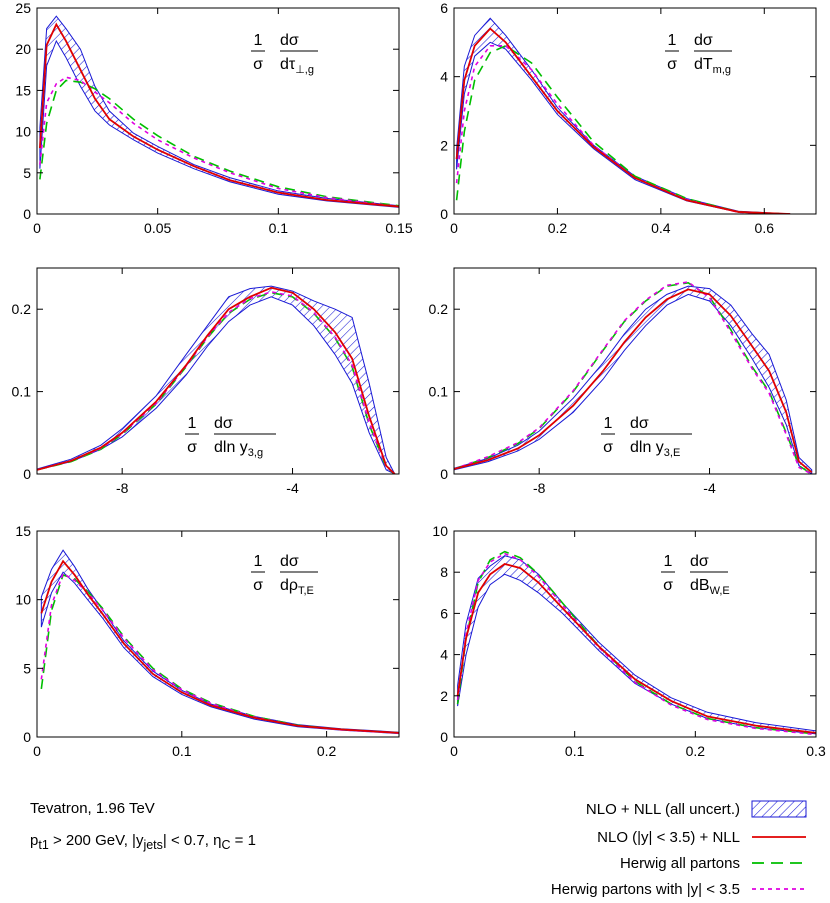 The width and height of the screenshot is (830, 903). Describe the element at coordinates (23, 132) in the screenshot. I see `y-tick-label: 10` at that location.